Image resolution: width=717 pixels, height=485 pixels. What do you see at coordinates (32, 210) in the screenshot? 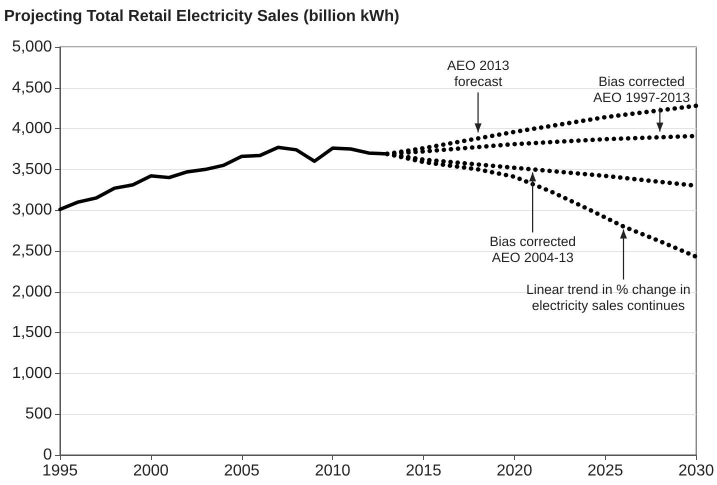
I see `y-tick-label: 3,000` at bounding box center [32, 210].